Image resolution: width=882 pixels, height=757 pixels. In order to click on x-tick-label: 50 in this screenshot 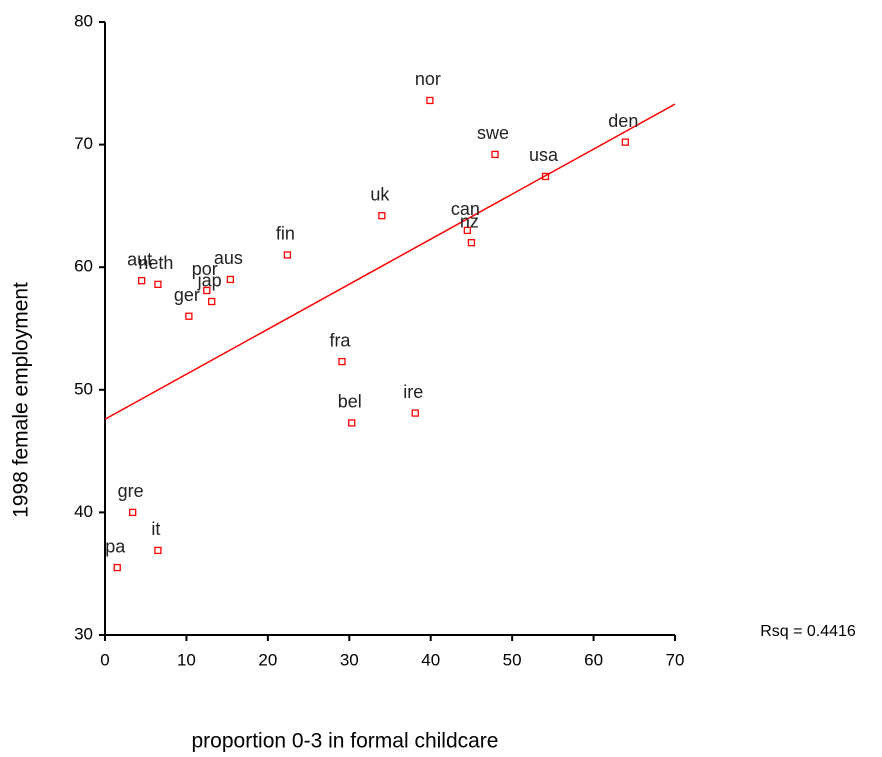, I will do `click(512, 659)`.